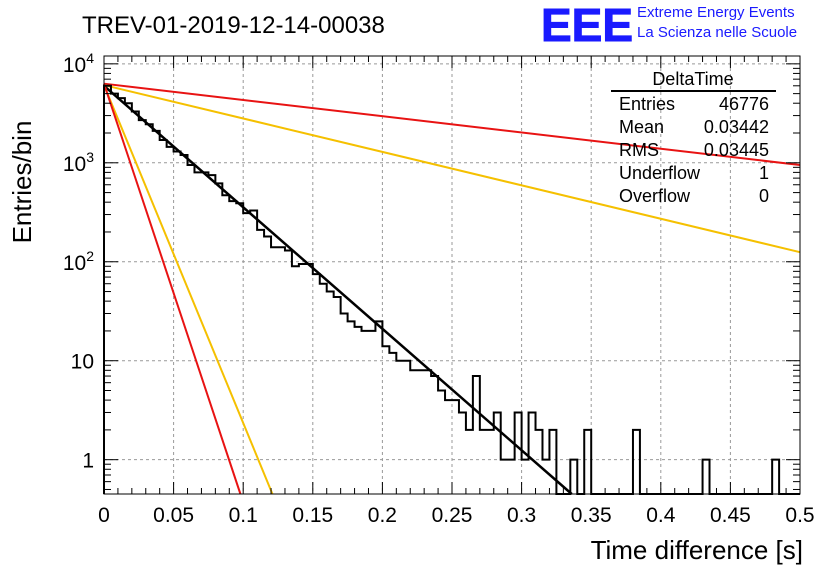  What do you see at coordinates (521, 515) in the screenshot?
I see `x-tick-label: 0.3` at bounding box center [521, 515].